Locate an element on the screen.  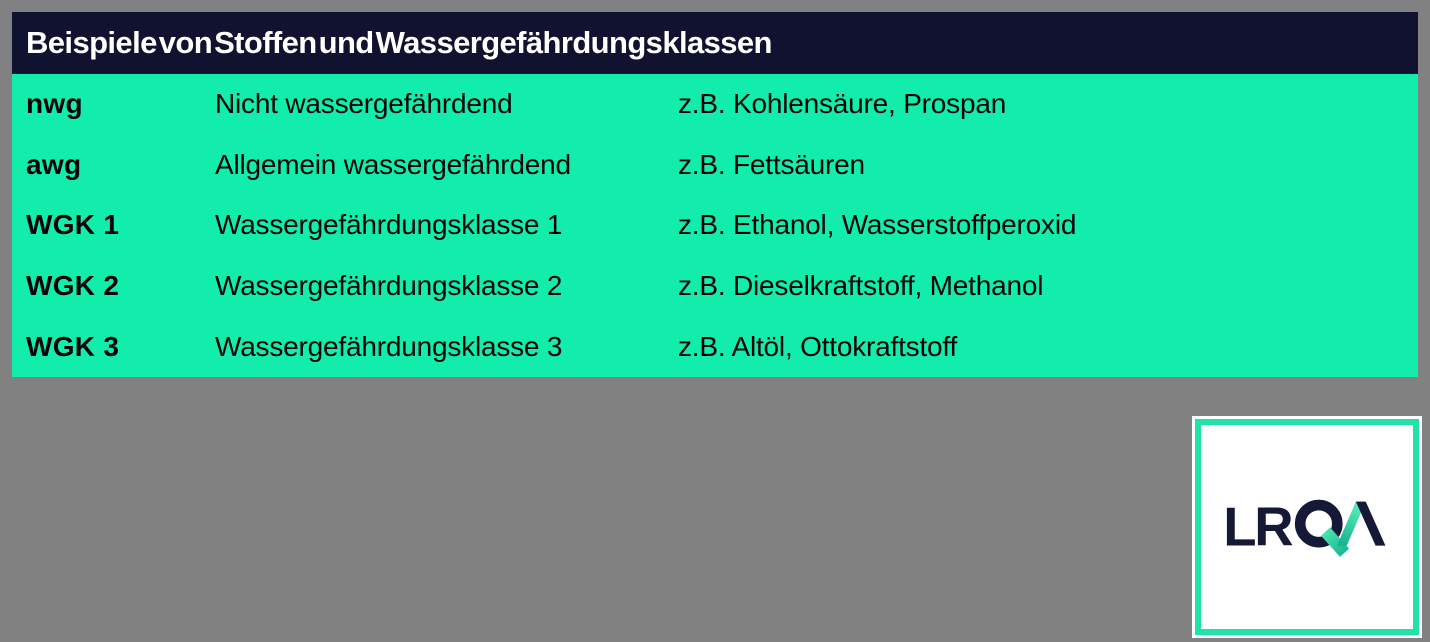
row-name: Allgemein wassergefährdend is located at coordinates (393, 164).